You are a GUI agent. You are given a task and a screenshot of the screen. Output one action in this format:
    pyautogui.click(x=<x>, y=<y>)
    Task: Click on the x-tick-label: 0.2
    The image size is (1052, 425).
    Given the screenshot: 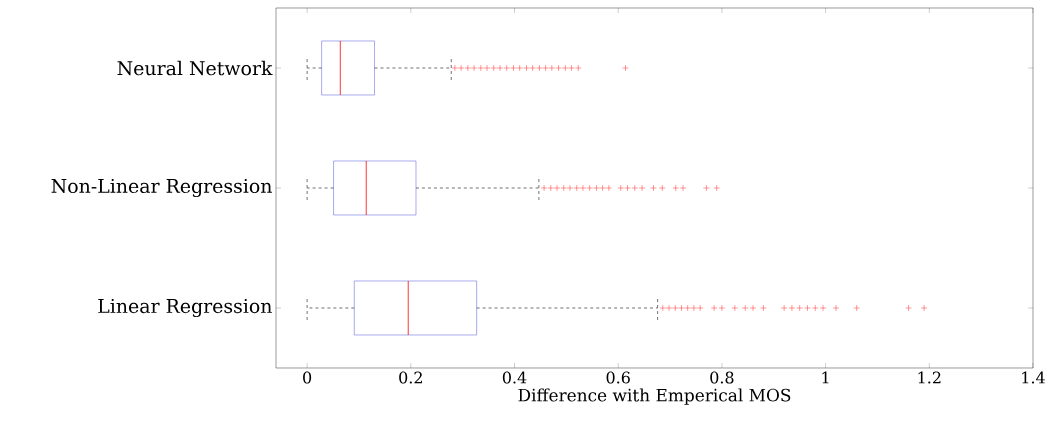 What is the action you would take?
    pyautogui.click(x=410, y=377)
    